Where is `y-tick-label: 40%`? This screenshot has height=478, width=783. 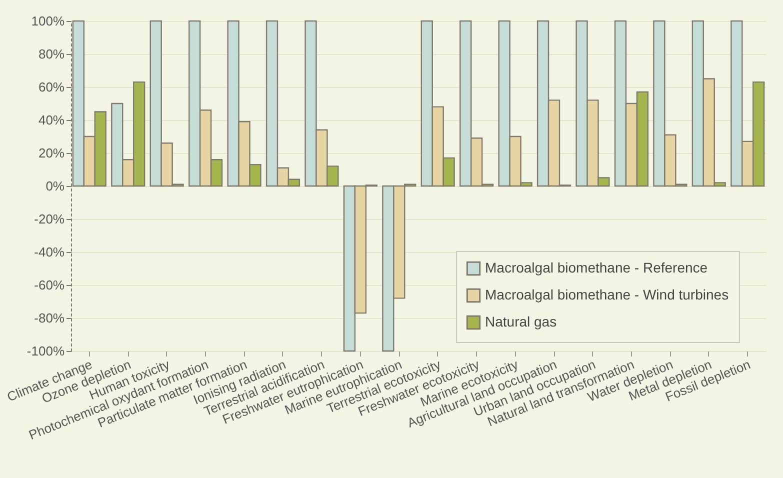 y-tick-label: 40% is located at coordinates (51, 120).